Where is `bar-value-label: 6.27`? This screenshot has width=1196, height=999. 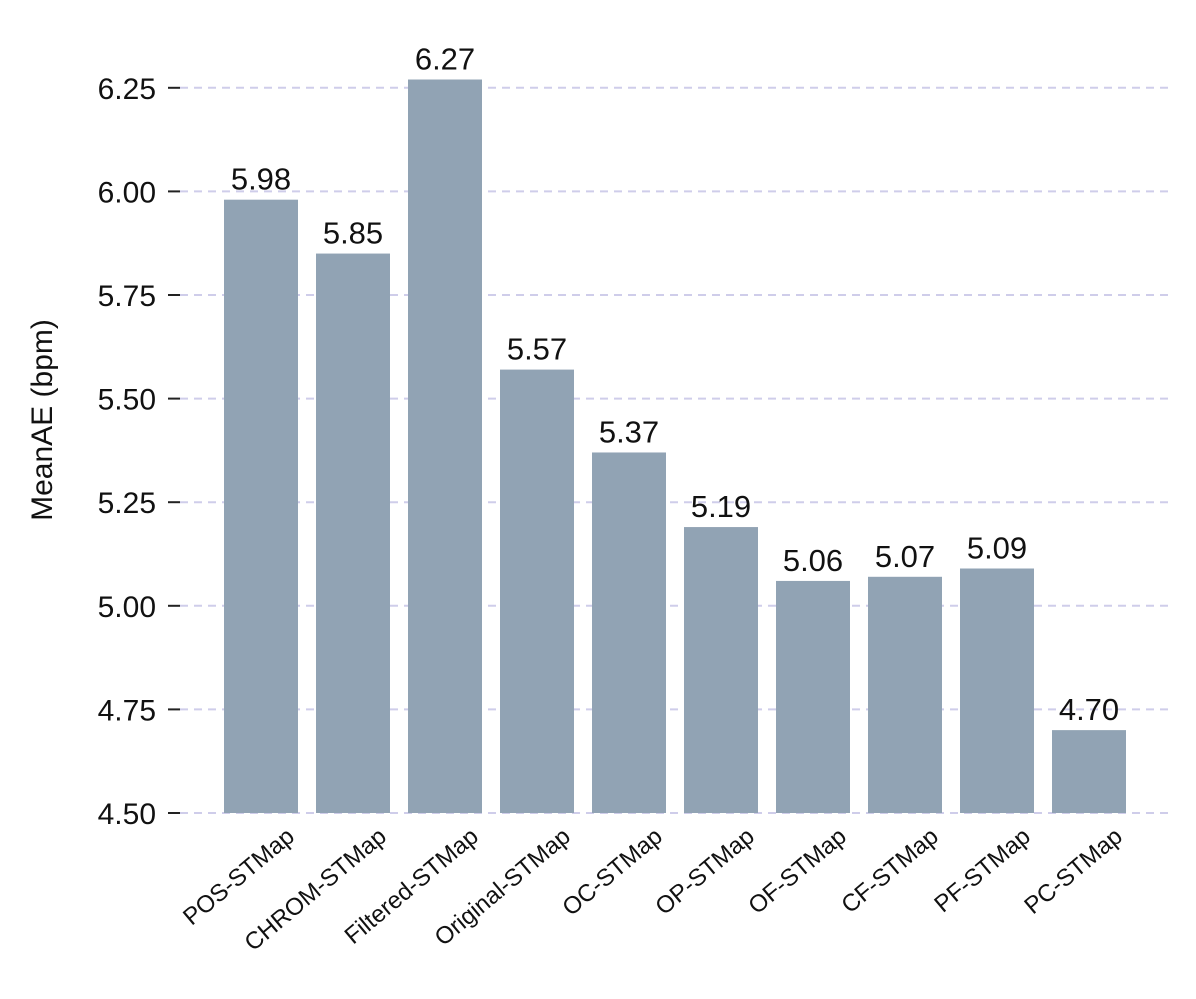
bar-value-label: 6.27 is located at coordinates (445, 59).